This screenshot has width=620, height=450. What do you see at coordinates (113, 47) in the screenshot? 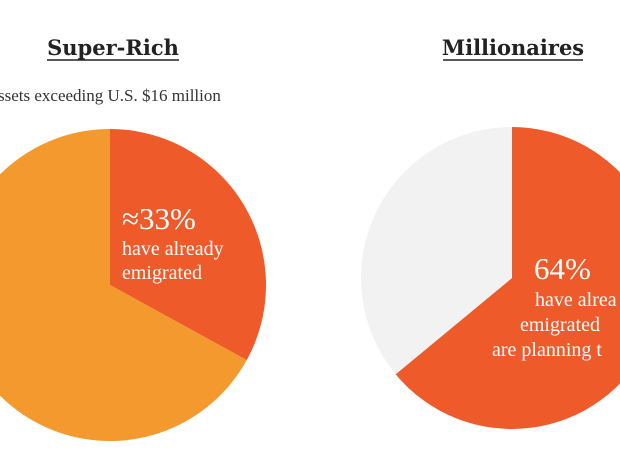
I see `super-rich-title: Super-Rich` at bounding box center [113, 47].